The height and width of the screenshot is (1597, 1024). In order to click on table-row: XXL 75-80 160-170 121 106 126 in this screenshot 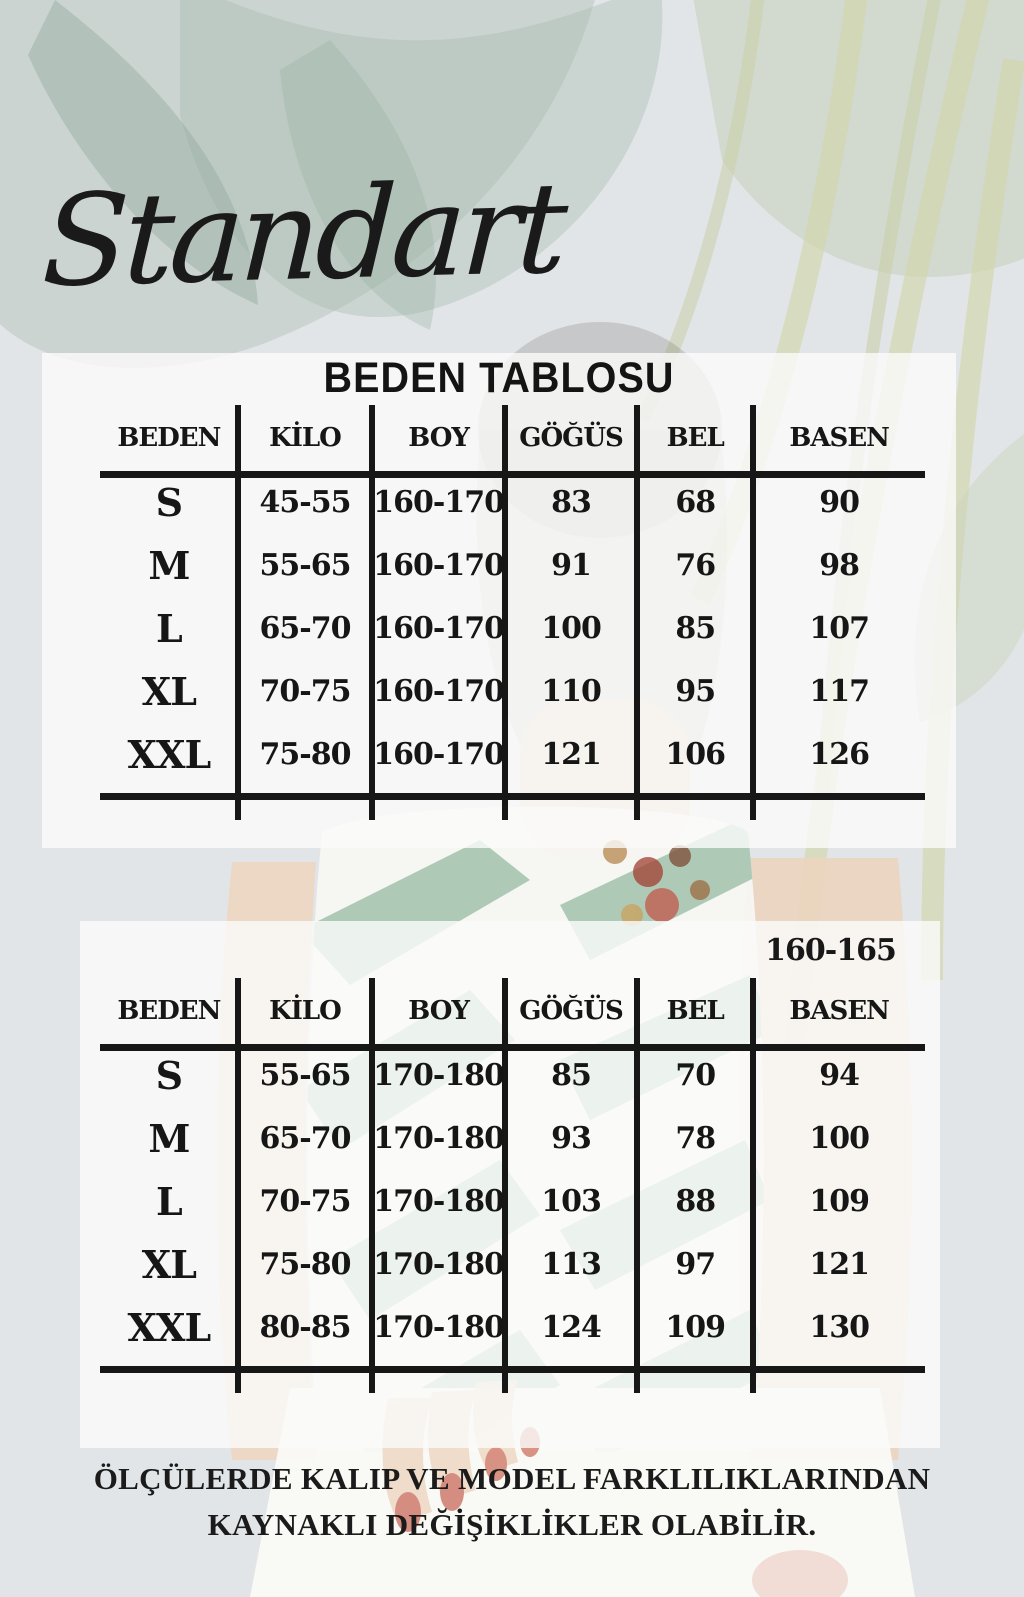, I will do `click(512, 754)`.